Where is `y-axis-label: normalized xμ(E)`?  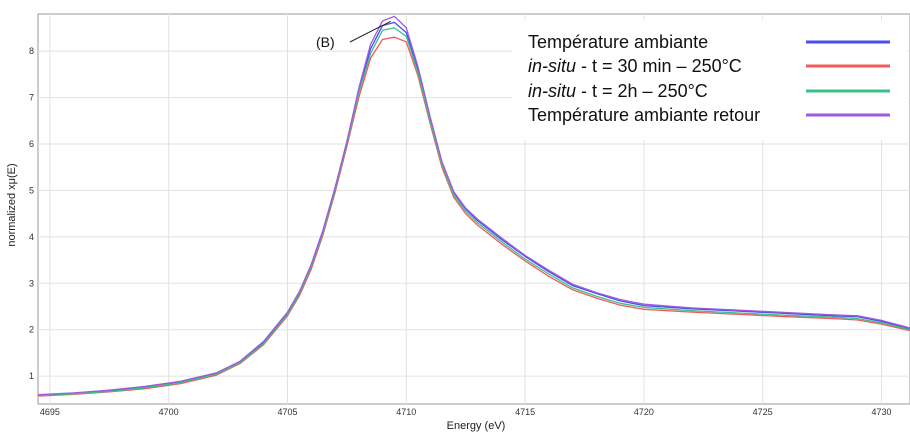 y-axis-label: normalized xμ(E) is located at coordinates (12, 204).